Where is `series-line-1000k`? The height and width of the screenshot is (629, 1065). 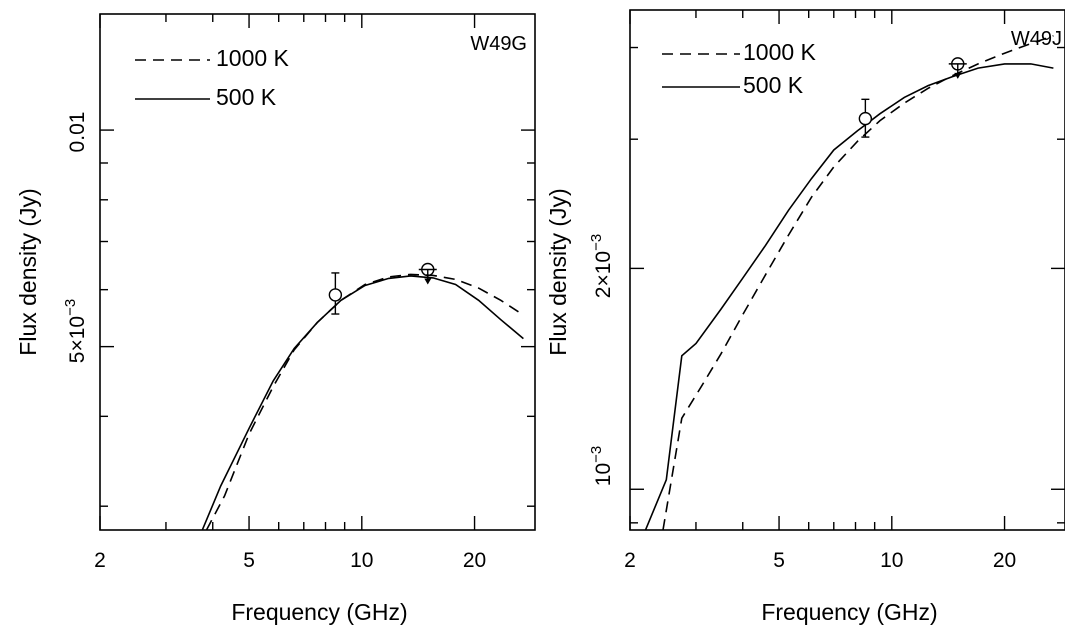
series-line-1000k is located at coordinates (364, 401).